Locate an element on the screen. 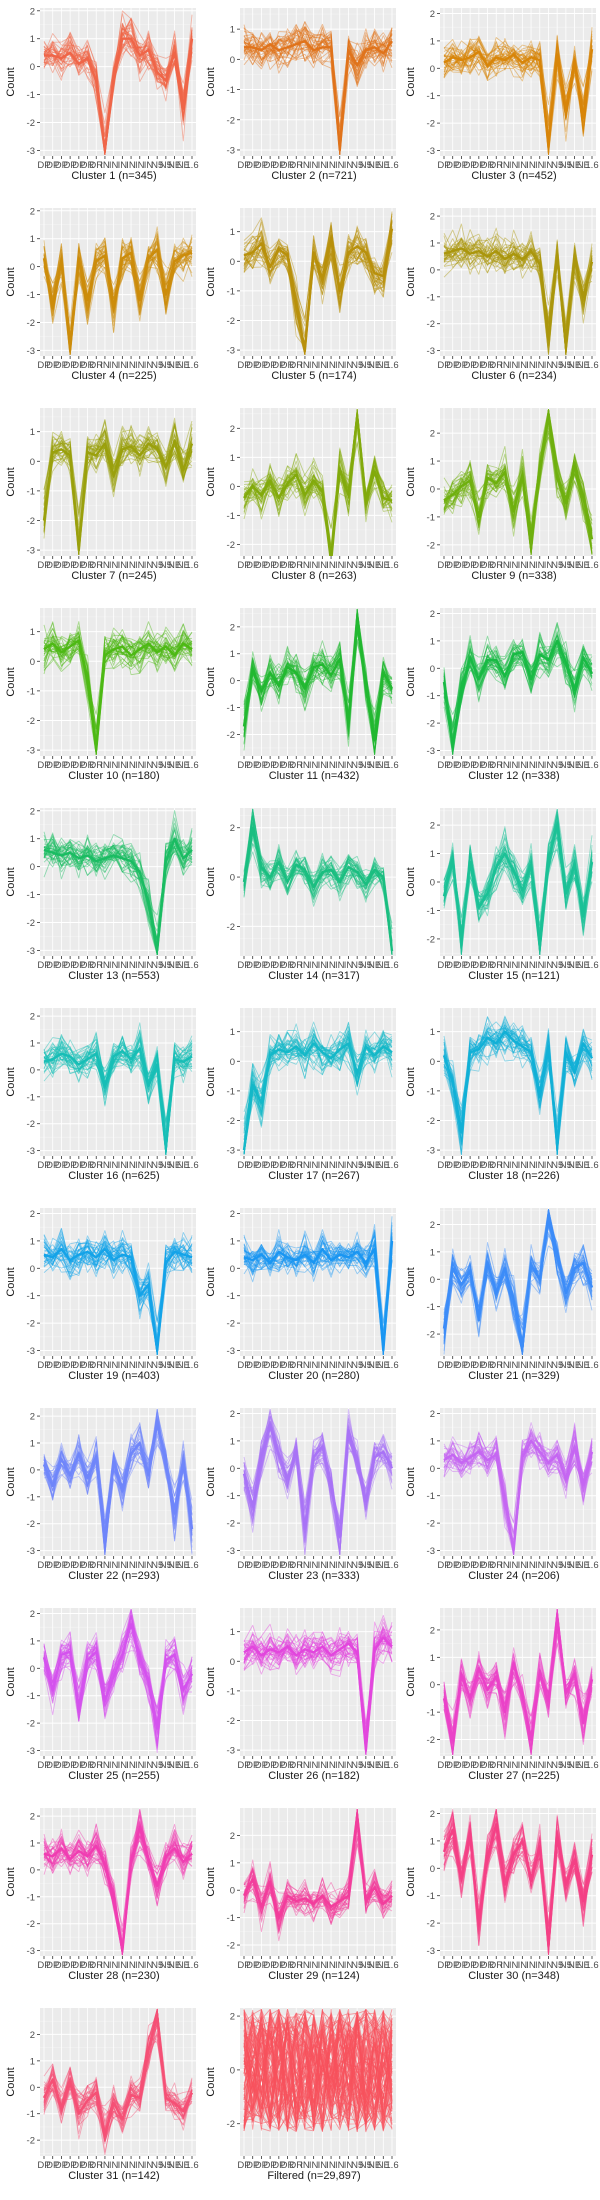  plot-background is located at coordinates (318, 882).